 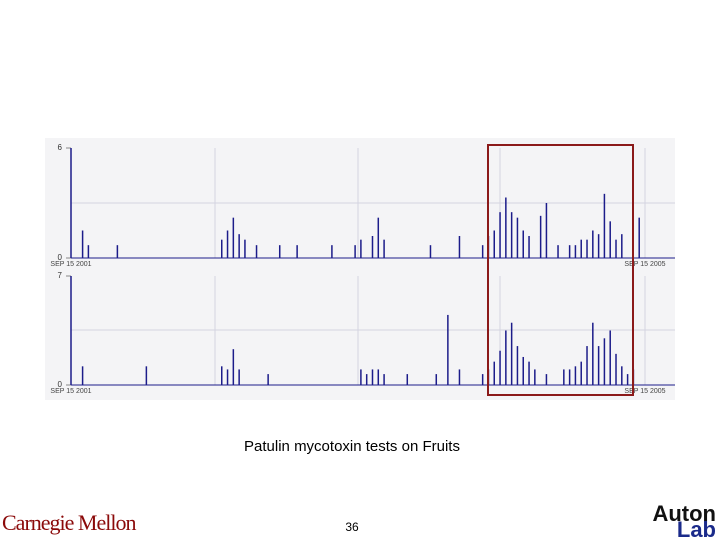 What do you see at coordinates (560, 270) in the screenshot?
I see `highlight-box` at bounding box center [560, 270].